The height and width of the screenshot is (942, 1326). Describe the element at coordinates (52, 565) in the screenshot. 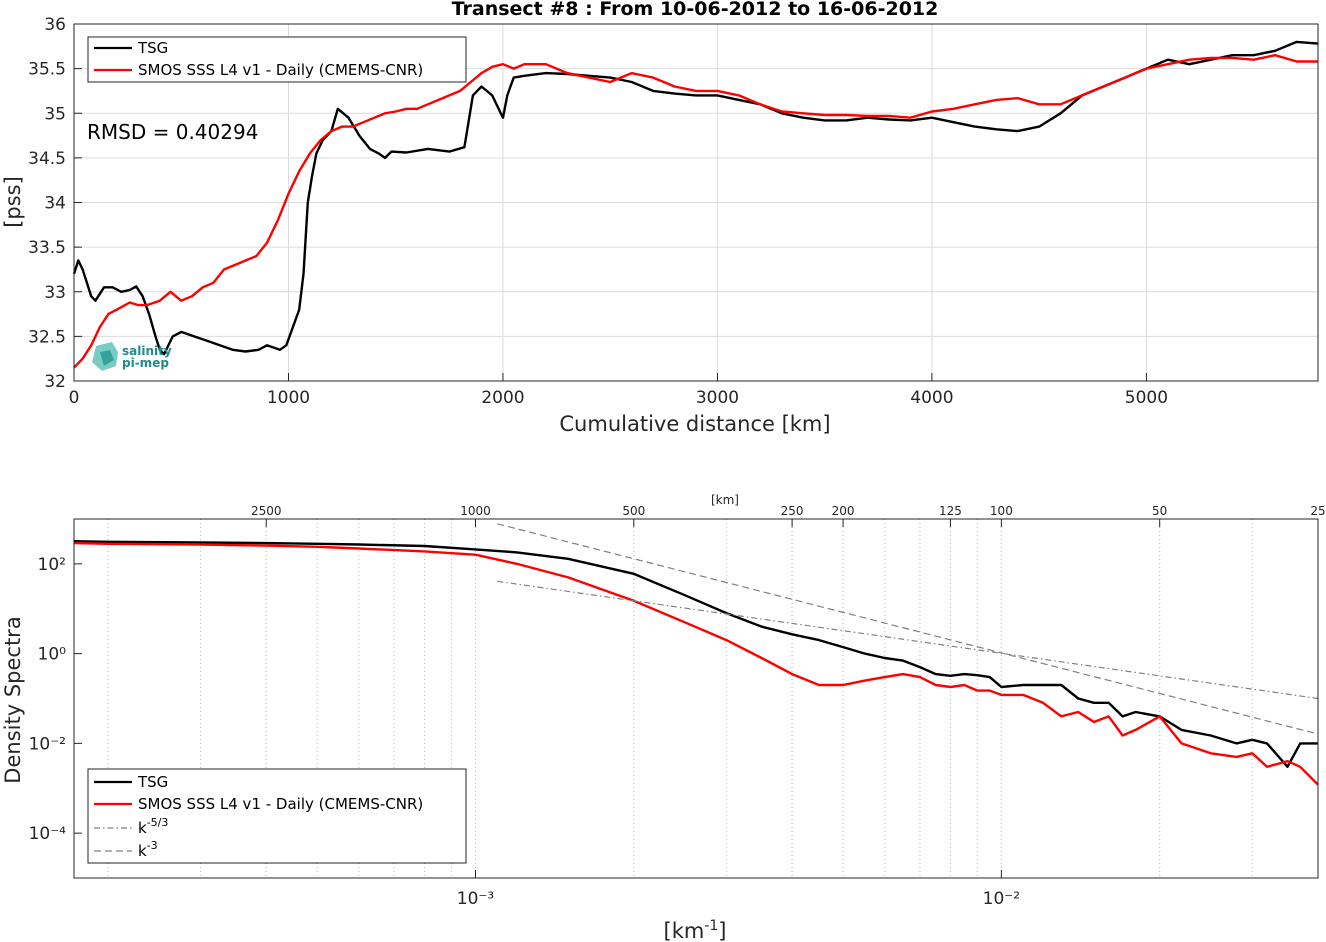

I see `chart-2-ytick-label: 10²` at that location.